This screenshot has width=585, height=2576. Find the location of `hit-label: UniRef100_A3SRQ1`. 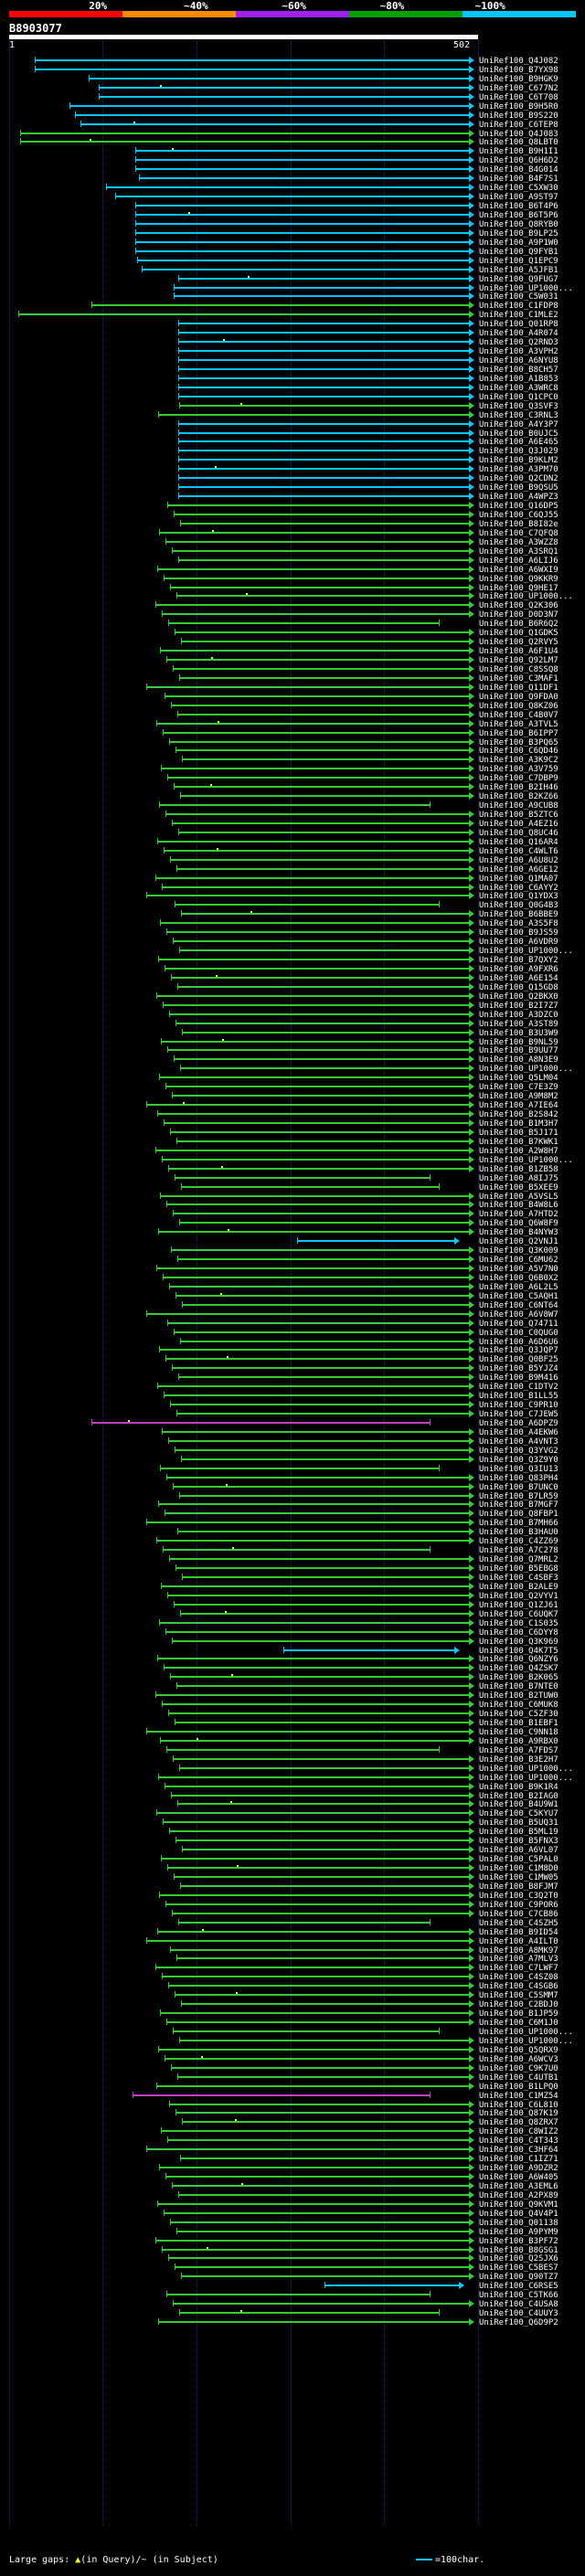

hit-label: UniRef100_A3SRQ1 is located at coordinates (518, 552).